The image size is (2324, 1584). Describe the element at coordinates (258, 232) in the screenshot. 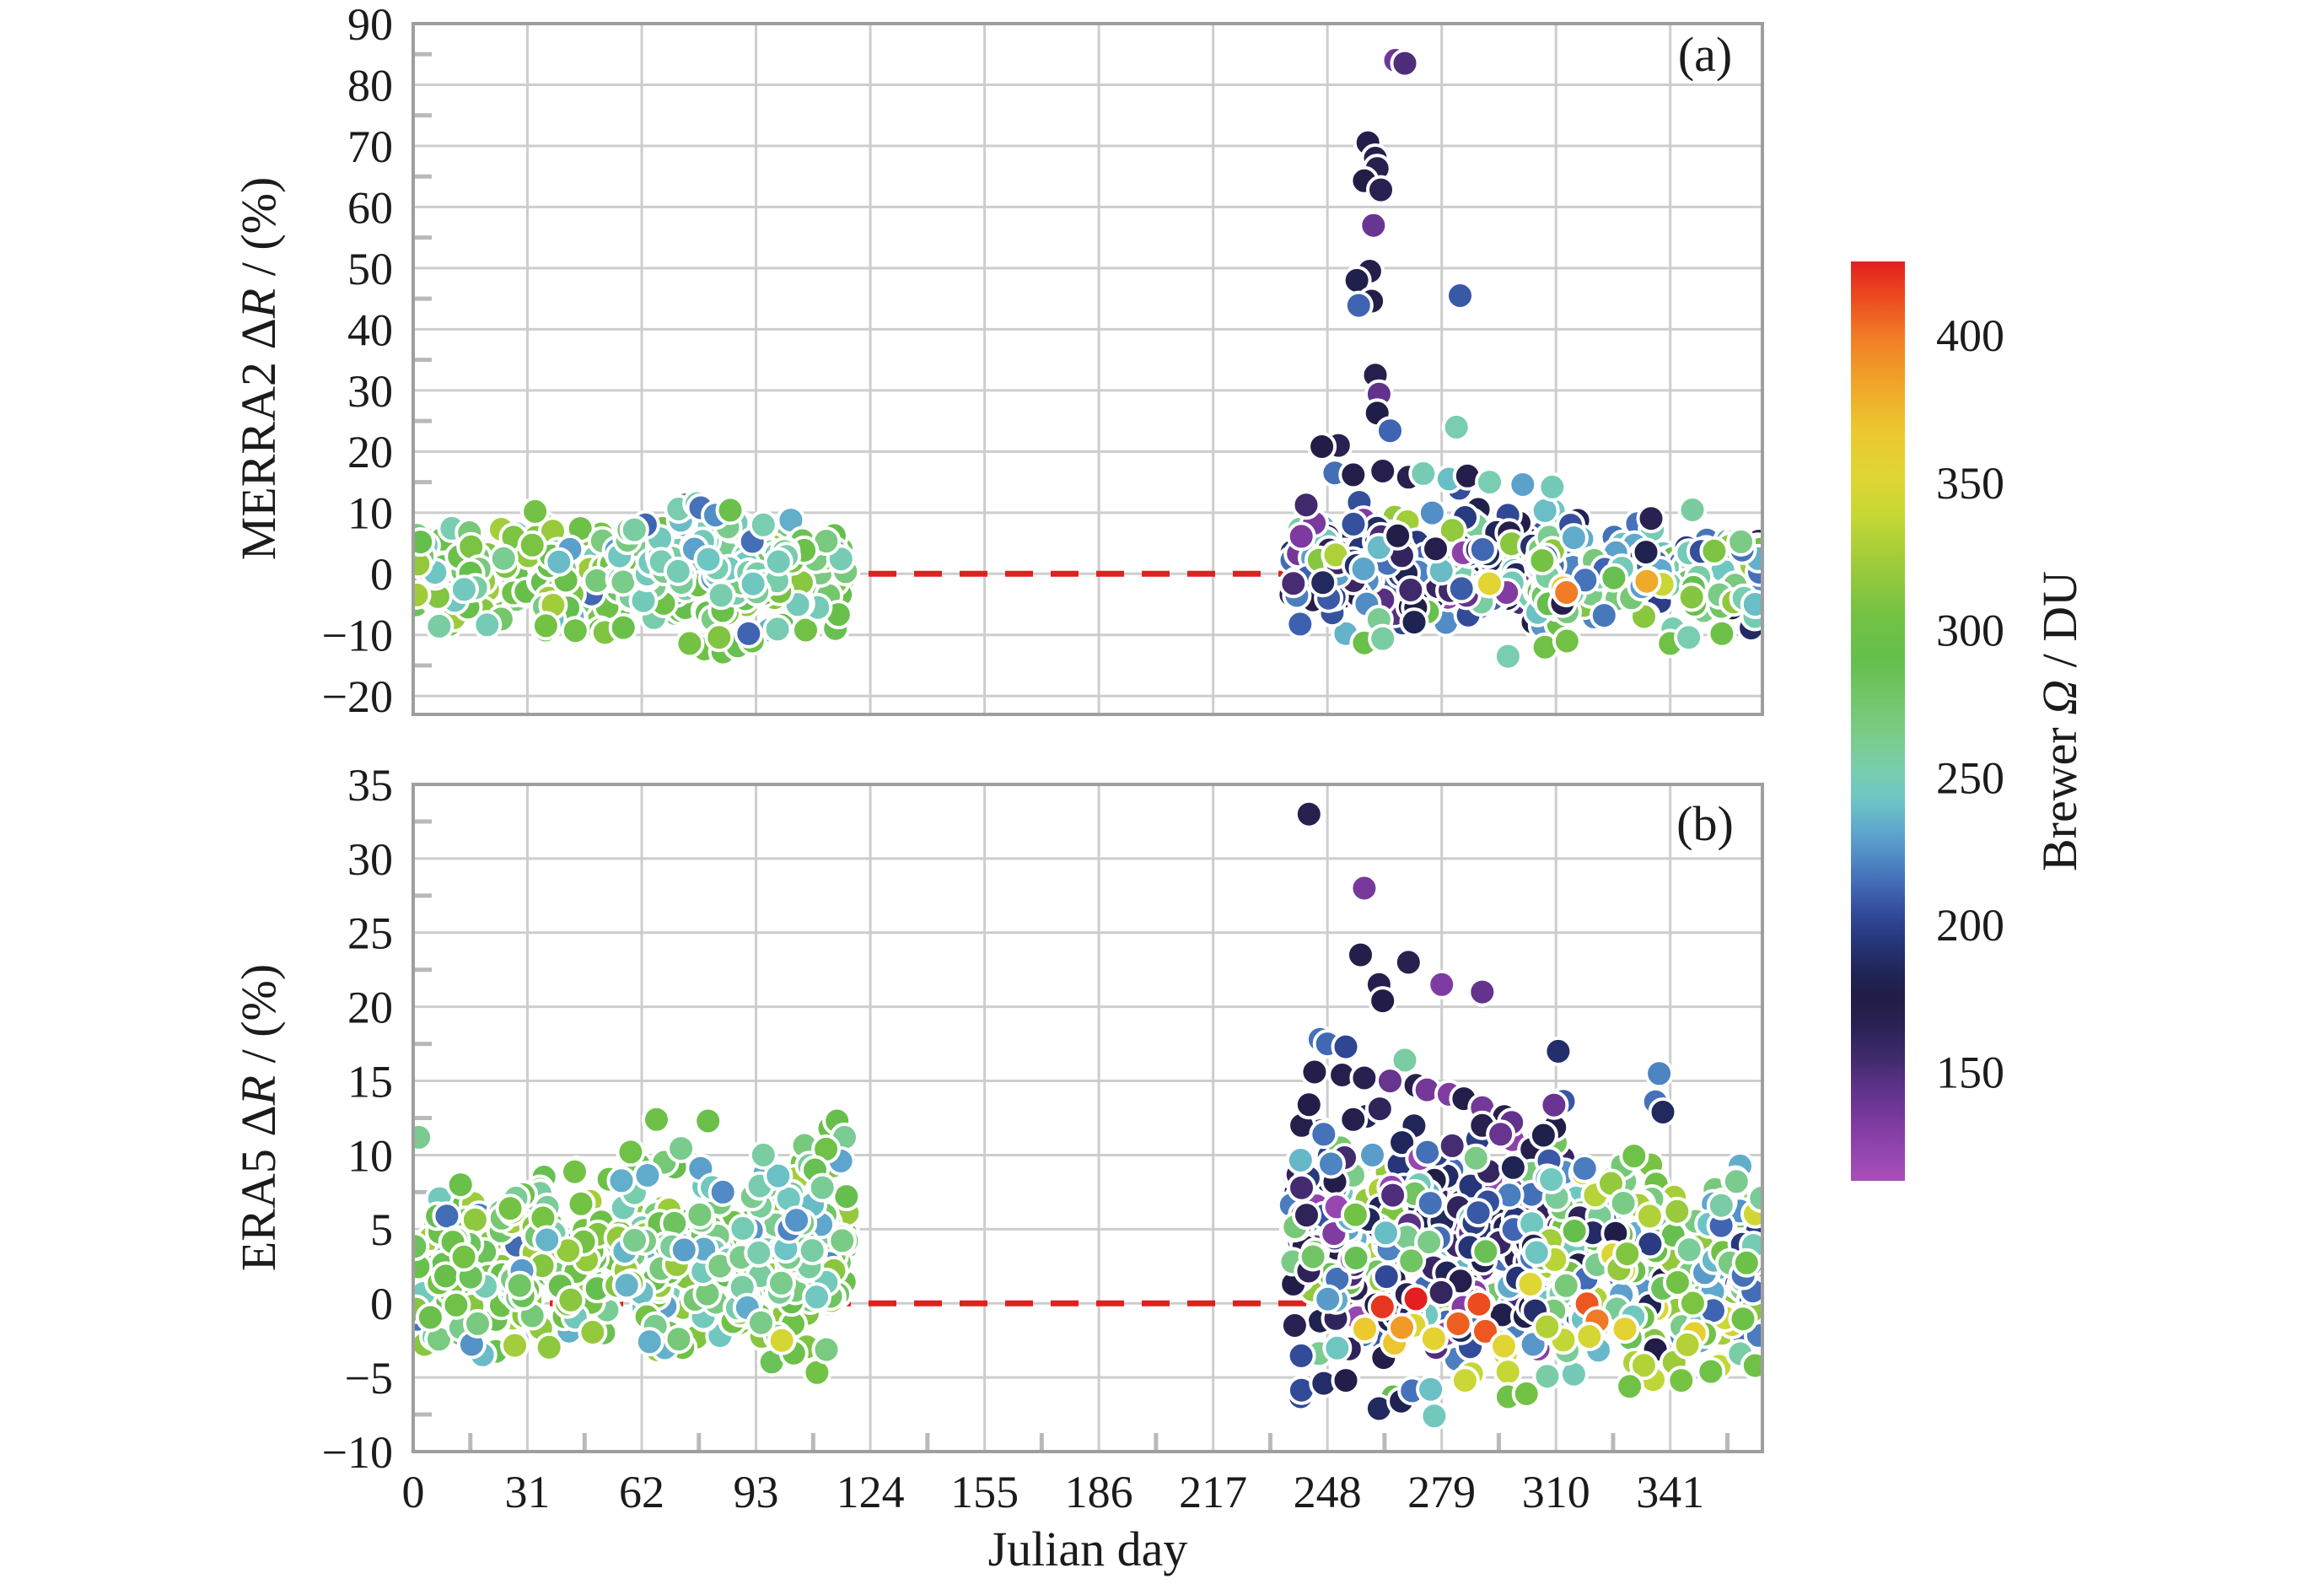

I see `panel-a-y-title-suffix: / (%)` at that location.